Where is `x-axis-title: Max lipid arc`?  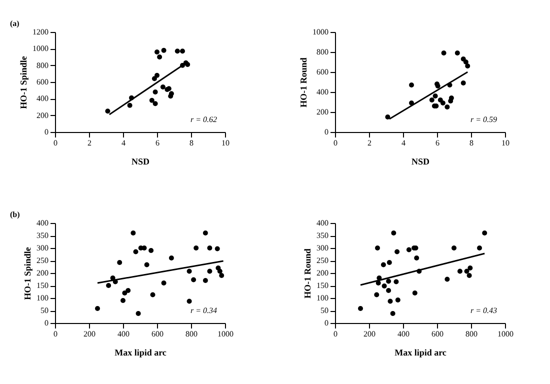 x-axis-title: Max lipid arc is located at coordinates (140, 353).